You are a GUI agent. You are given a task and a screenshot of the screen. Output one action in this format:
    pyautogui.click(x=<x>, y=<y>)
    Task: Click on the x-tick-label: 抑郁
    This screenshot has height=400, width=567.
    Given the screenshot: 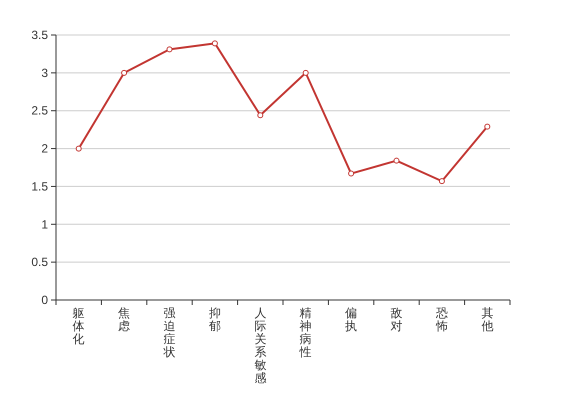 What is the action you would take?
    pyautogui.click(x=214, y=319)
    